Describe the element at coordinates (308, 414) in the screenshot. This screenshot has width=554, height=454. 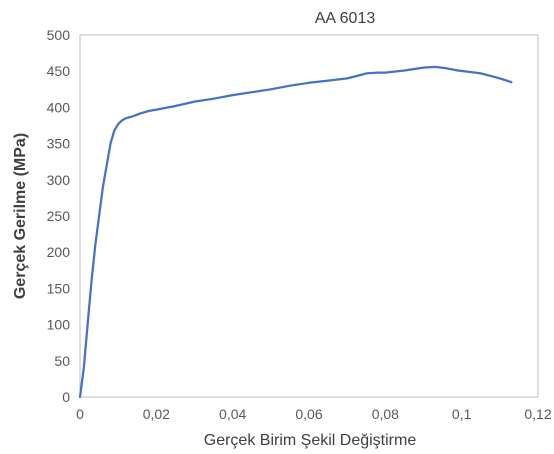
I see `x-tick-label: 0,06` at that location.